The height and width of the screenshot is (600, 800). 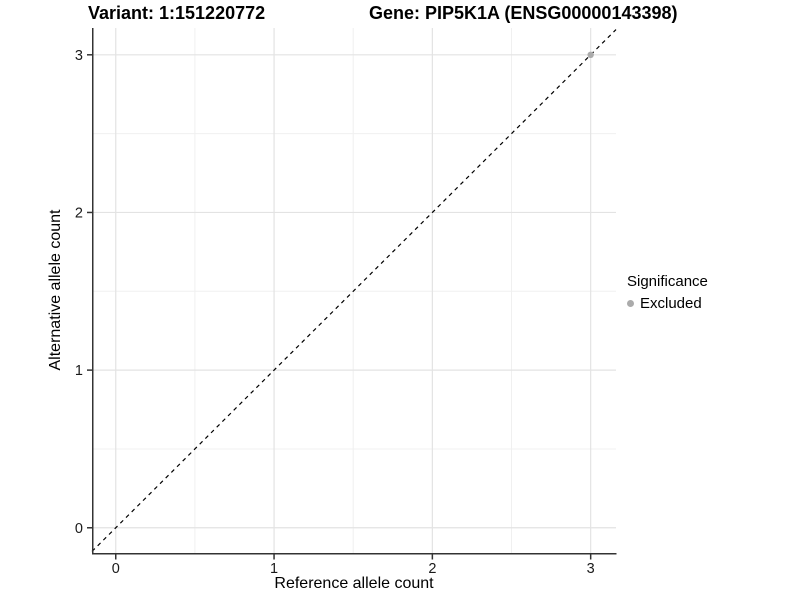 What do you see at coordinates (671, 303) in the screenshot?
I see `legend-item-label: Excluded` at bounding box center [671, 303].